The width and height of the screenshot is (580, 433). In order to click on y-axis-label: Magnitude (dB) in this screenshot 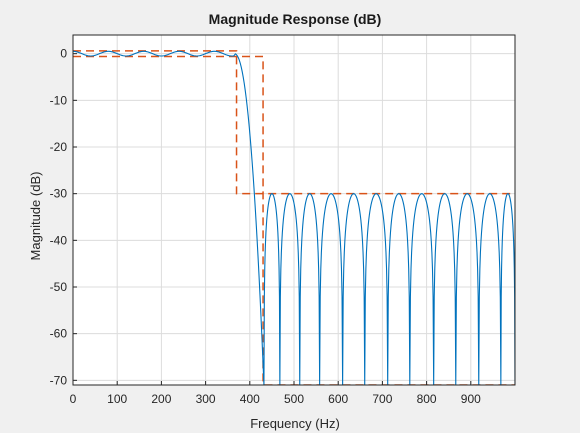, I will do `click(35, 216)`.